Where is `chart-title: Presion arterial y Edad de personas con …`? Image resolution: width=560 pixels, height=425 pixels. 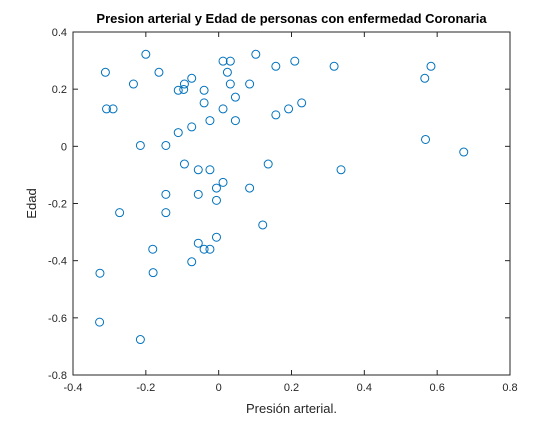 chart-title: Presion arterial y Edad de personas con … is located at coordinates (291, 18).